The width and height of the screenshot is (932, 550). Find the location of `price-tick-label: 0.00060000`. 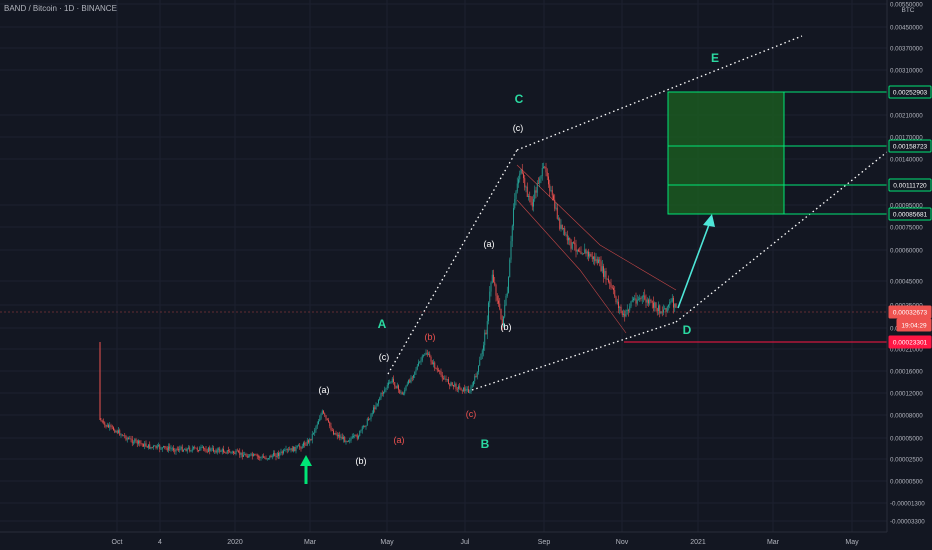

price-tick-label: 0.00060000 is located at coordinates (906, 251).